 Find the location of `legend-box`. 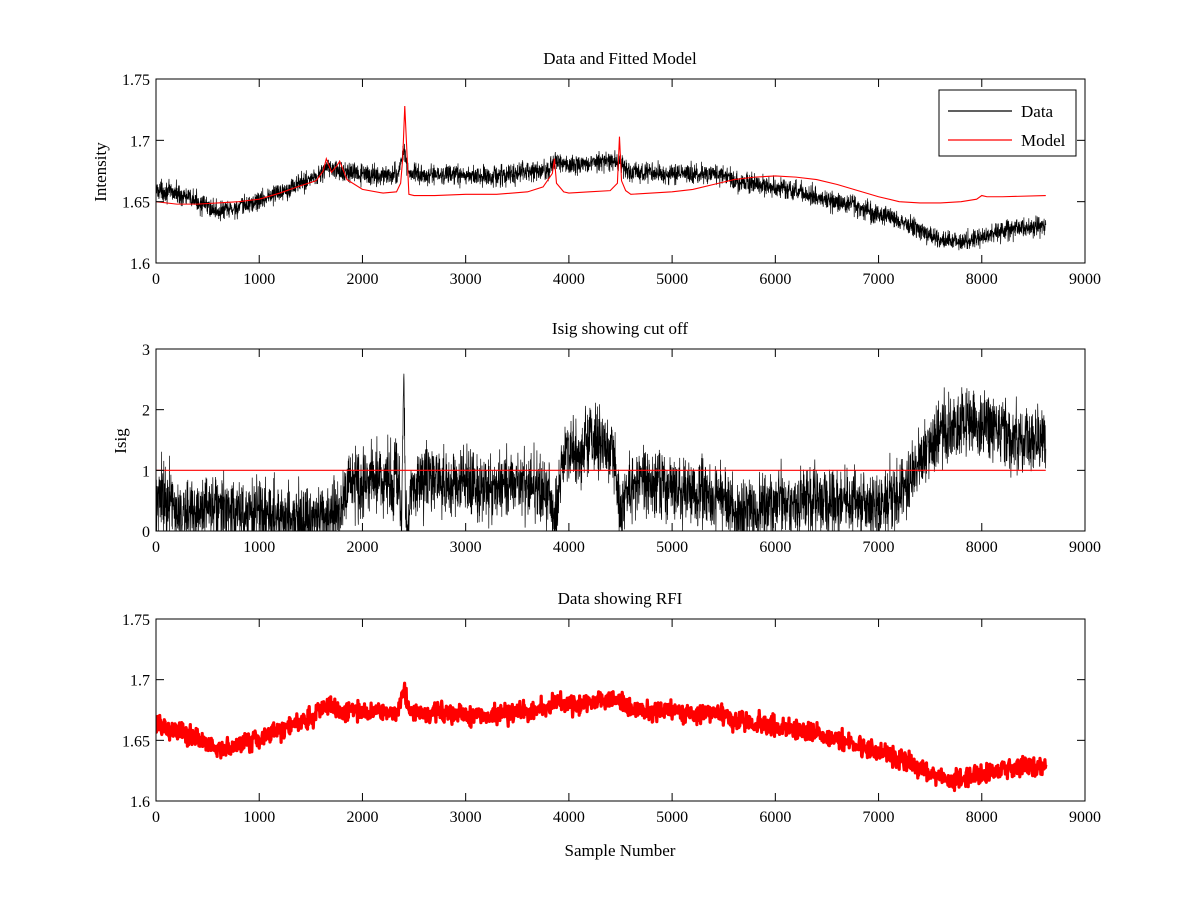

legend-box is located at coordinates (1007, 123).